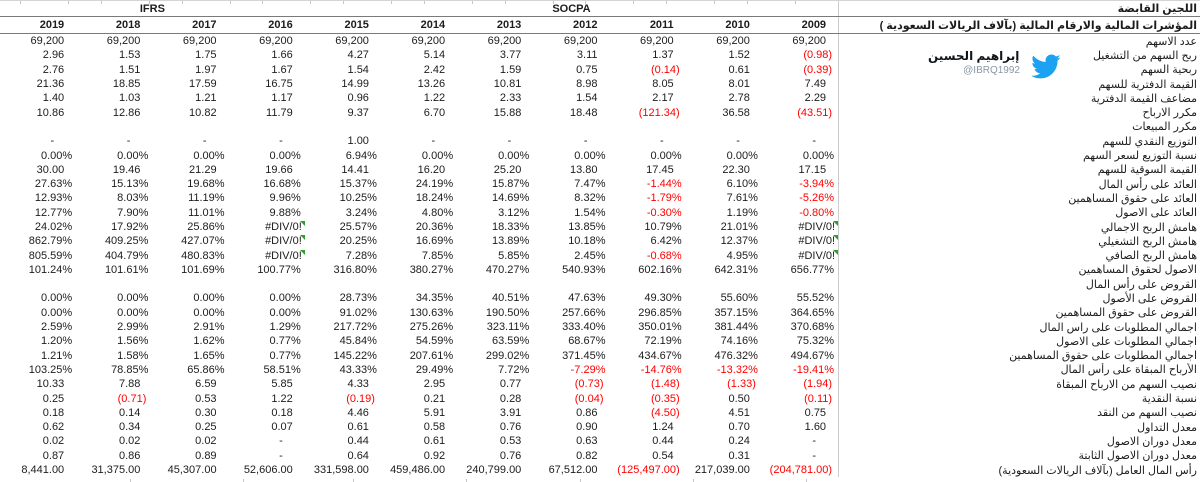  What do you see at coordinates (507, 84) in the screenshot?
I see `table-cell: 10.81` at bounding box center [507, 84].